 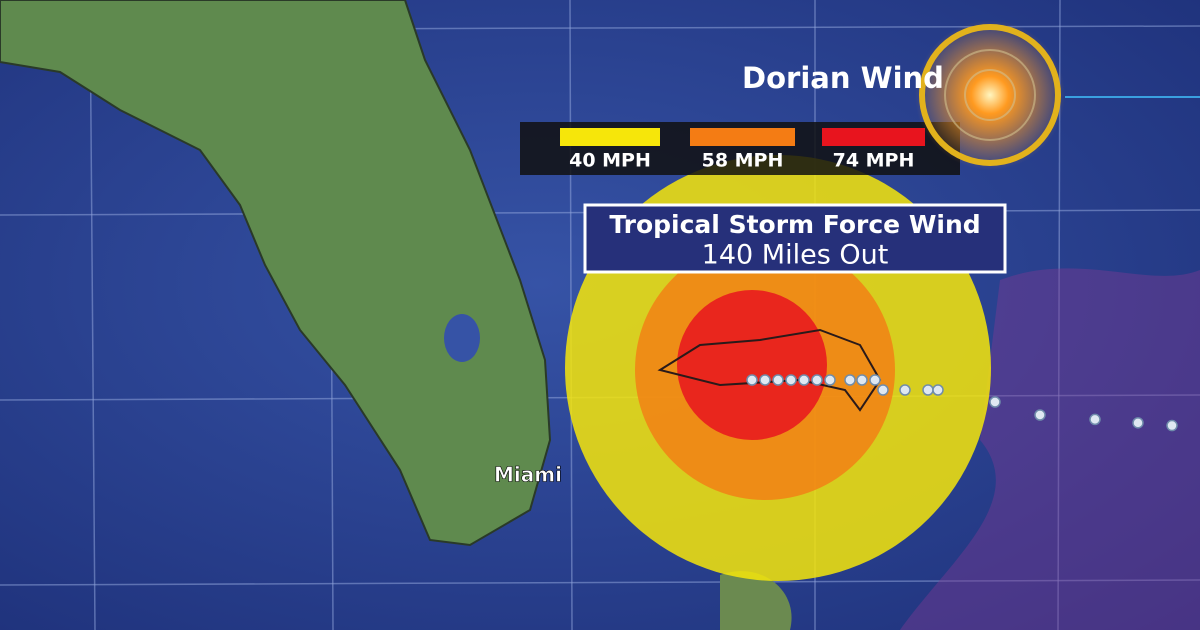 I want to click on legend-label: 74 MPH, so click(x=874, y=161).